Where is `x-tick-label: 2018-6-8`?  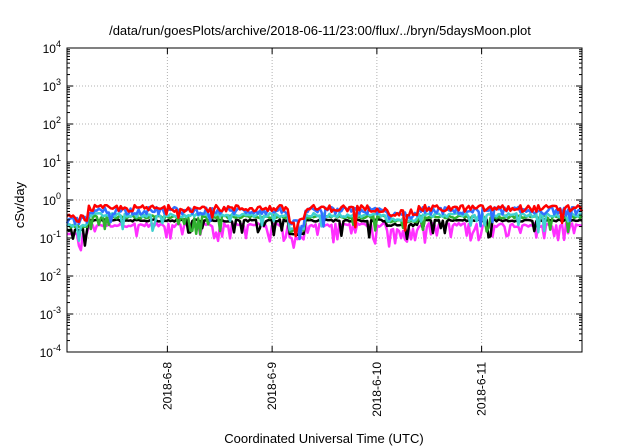 x-tick-label: 2018-6-8 is located at coordinates (167, 386).